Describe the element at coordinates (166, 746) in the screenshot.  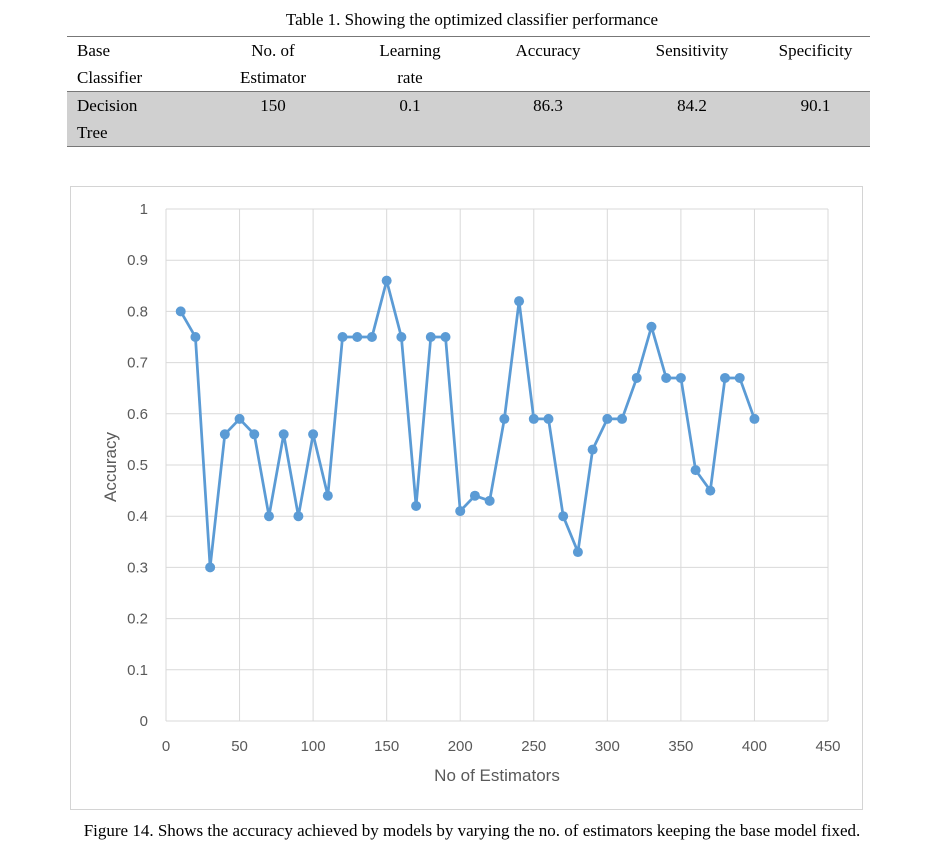
I see `x-tick-label: 0` at that location.